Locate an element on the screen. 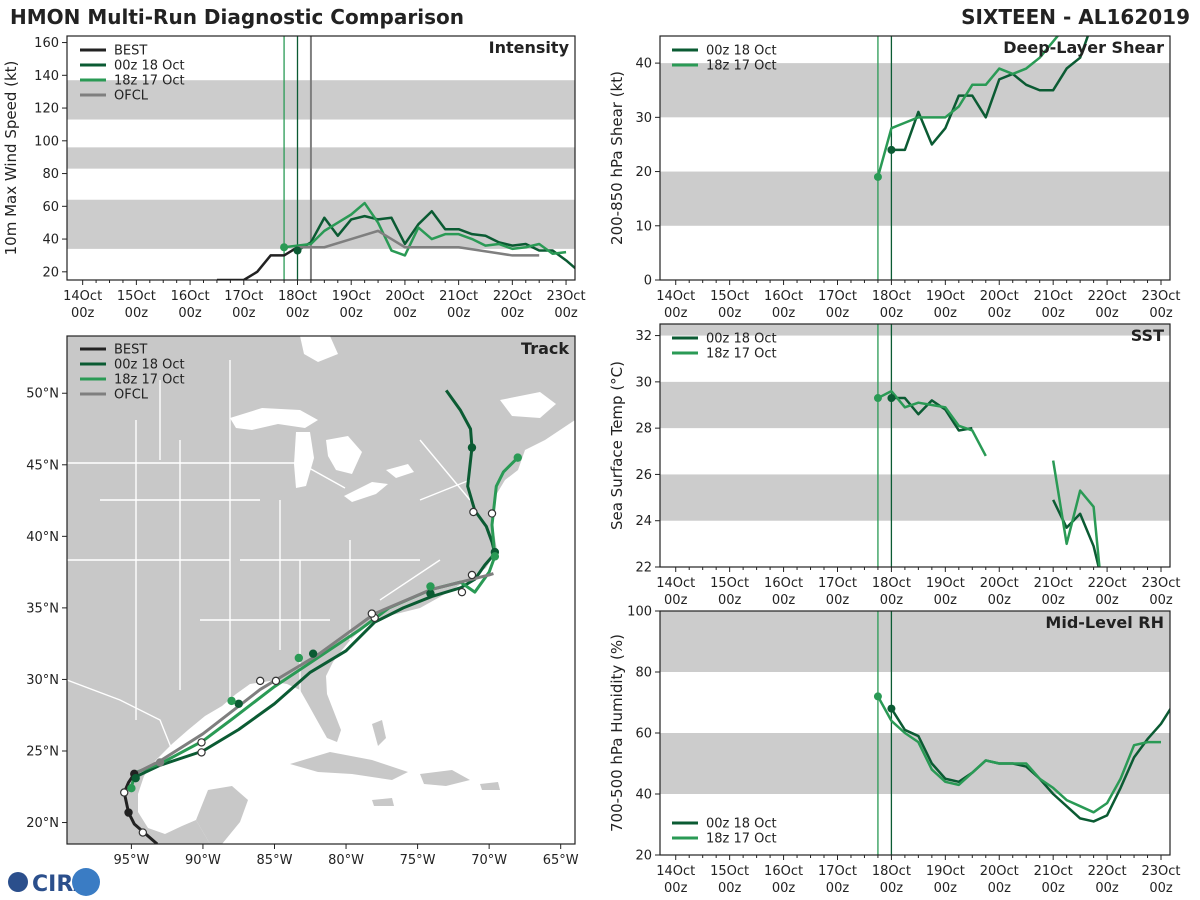  y-tick-label: 20°N is located at coordinates (42, 823).